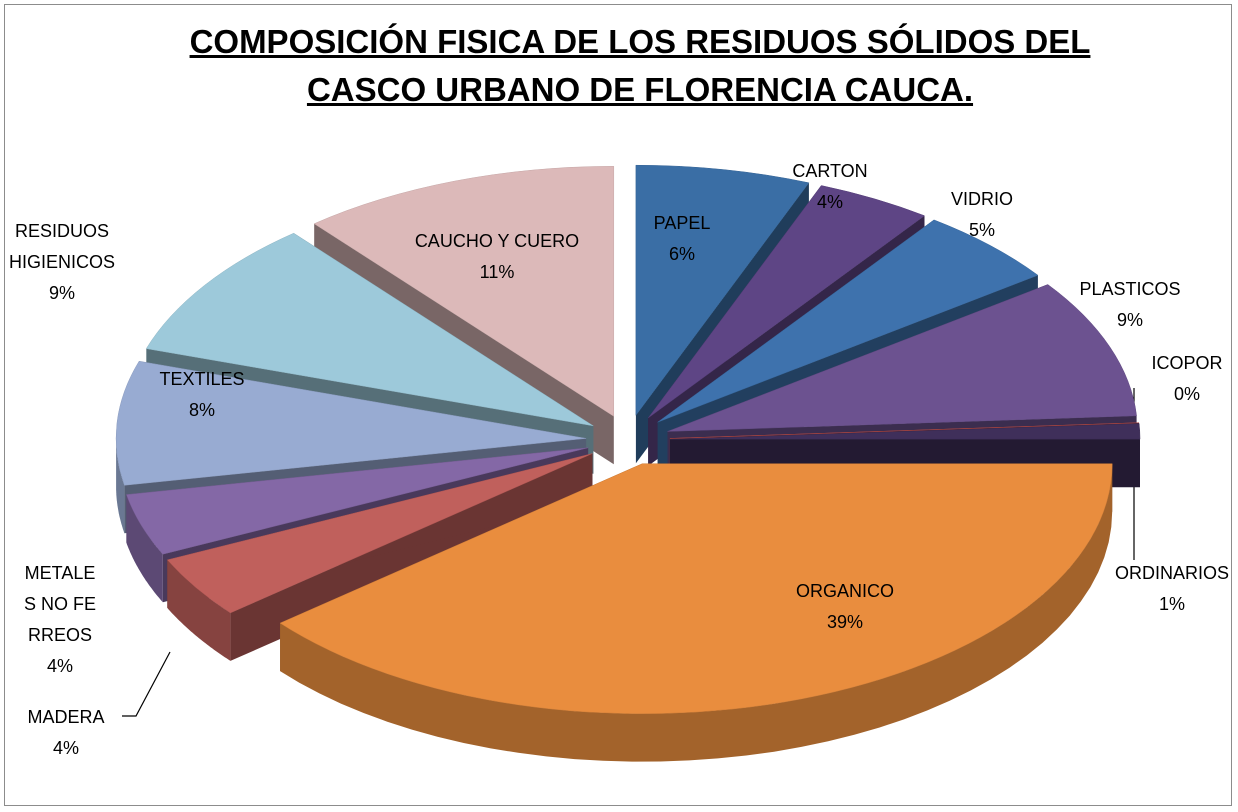 Image resolution: width=1238 pixels, height=812 pixels. I want to click on value-label: 39%, so click(845, 622).